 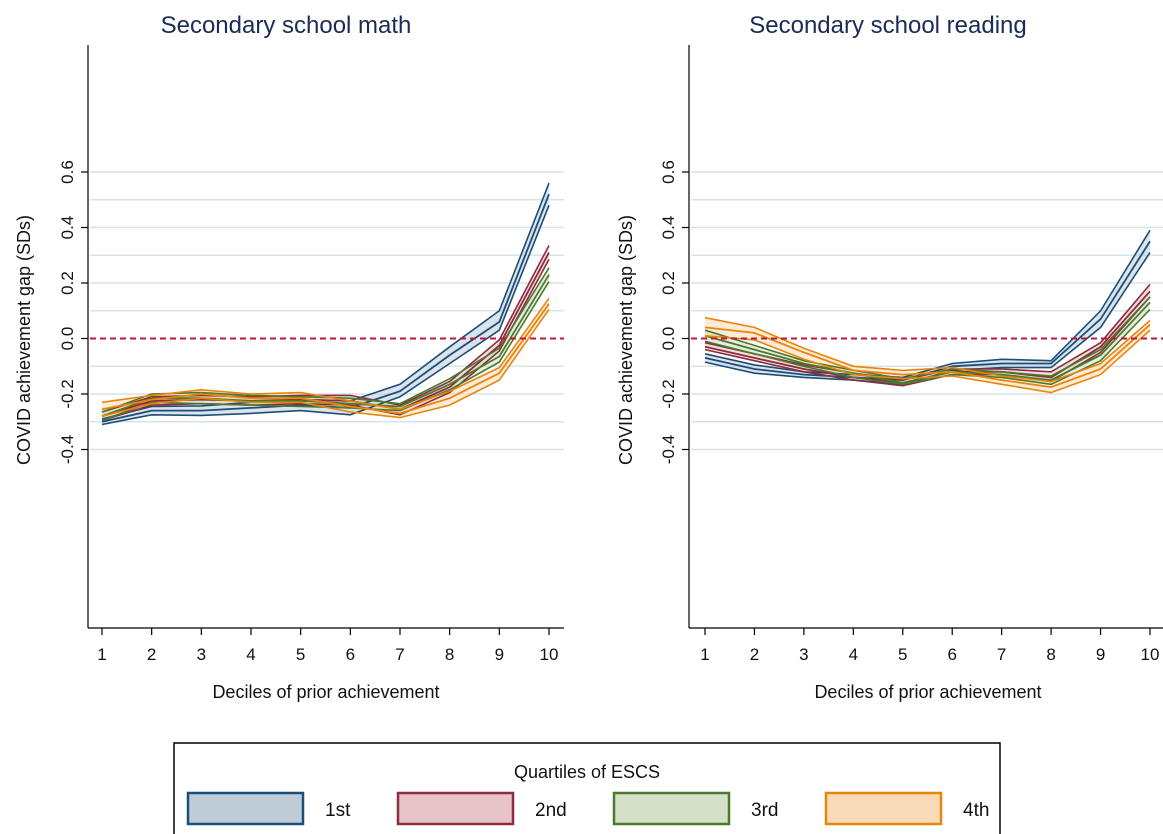 What do you see at coordinates (587, 788) in the screenshot?
I see `legend: Quartiles of ESCS 1st 2nd 3rd 4th` at bounding box center [587, 788].